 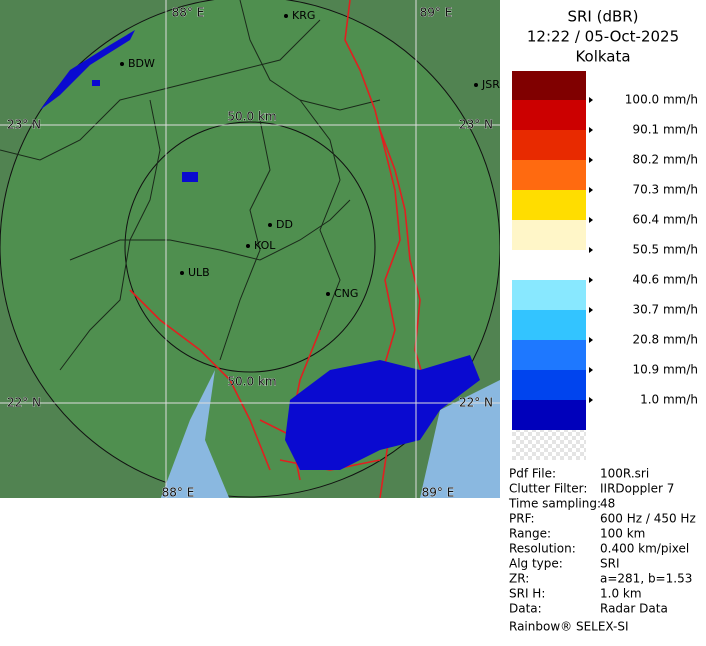 I want to click on city-label: ULB, so click(x=199, y=272).